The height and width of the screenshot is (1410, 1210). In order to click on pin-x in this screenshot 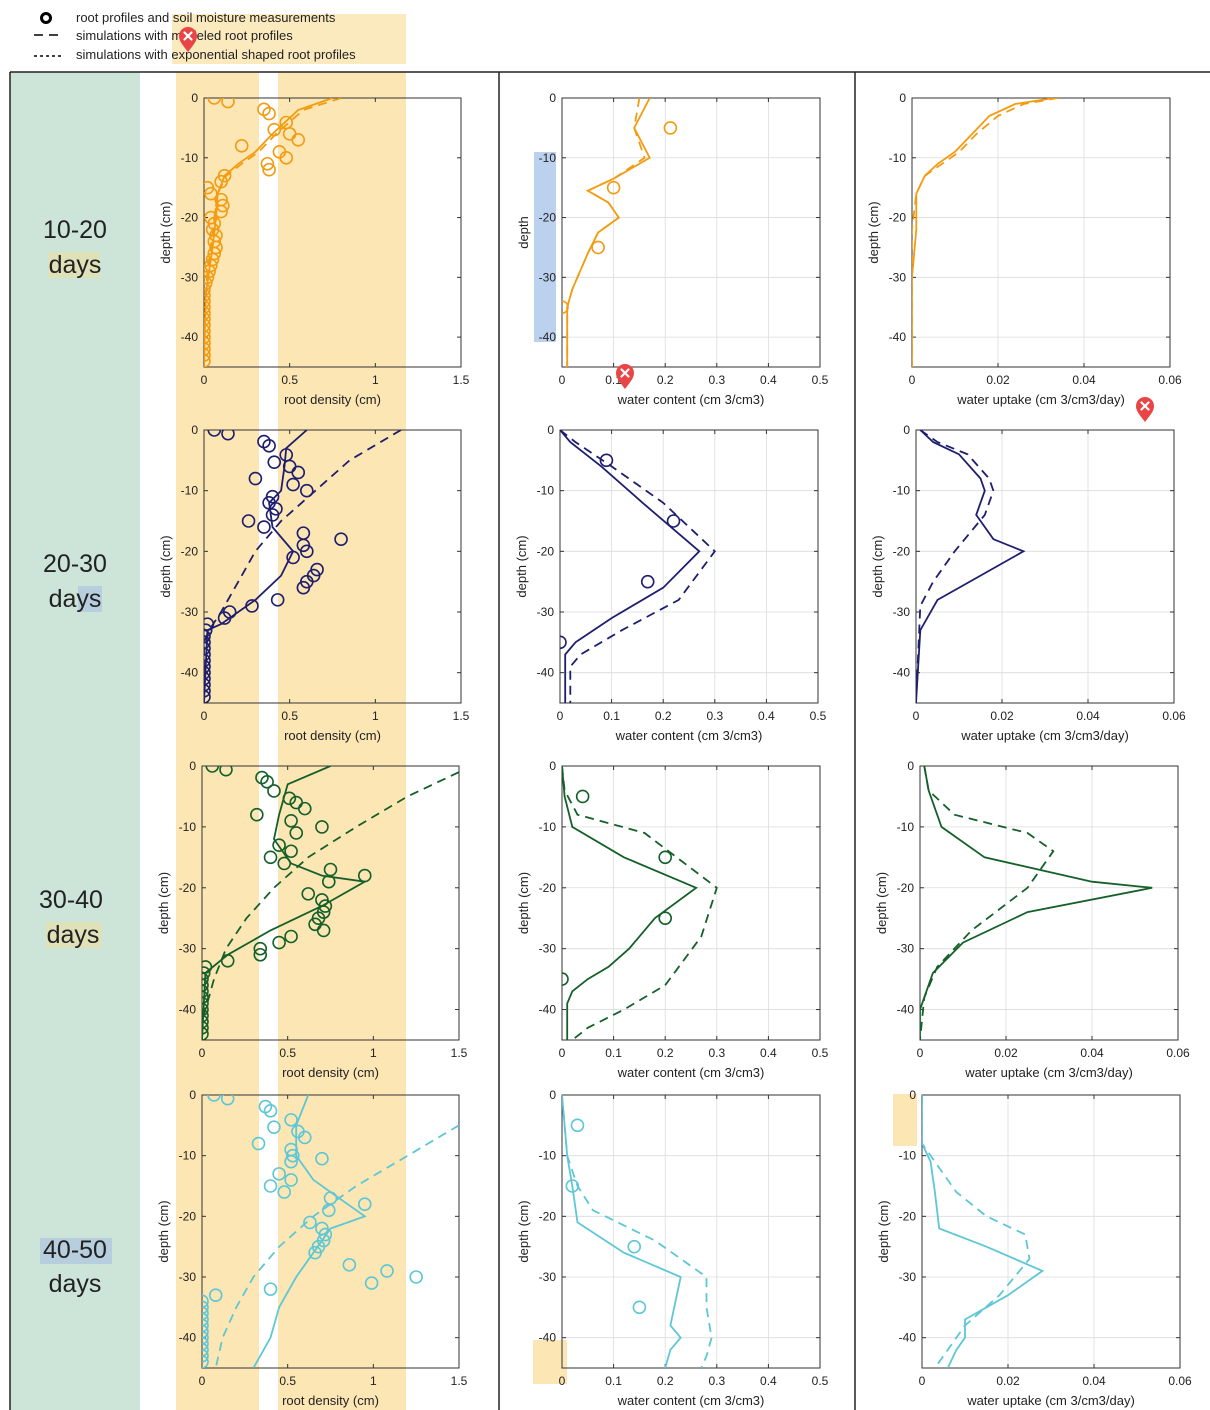, I will do `click(1145, 406)`.